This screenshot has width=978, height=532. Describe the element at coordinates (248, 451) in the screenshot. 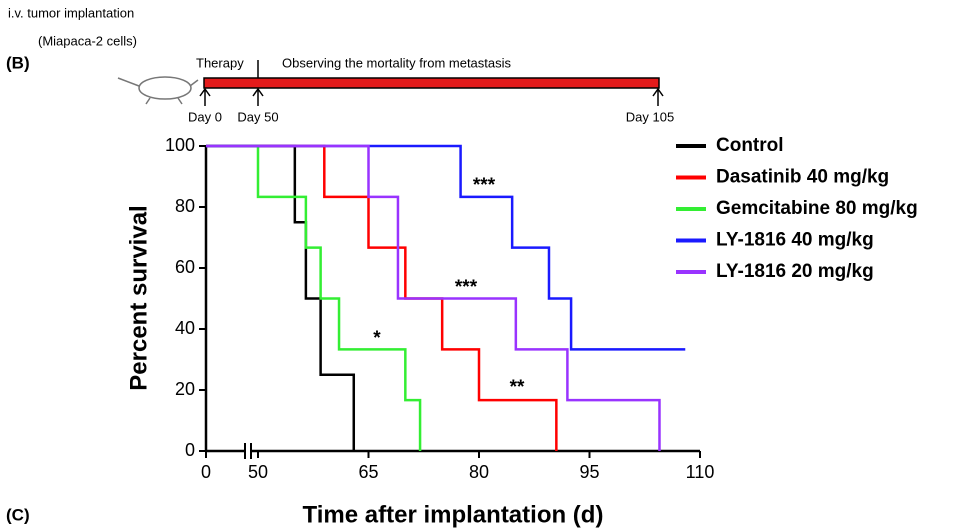

I see `axis-break` at that location.